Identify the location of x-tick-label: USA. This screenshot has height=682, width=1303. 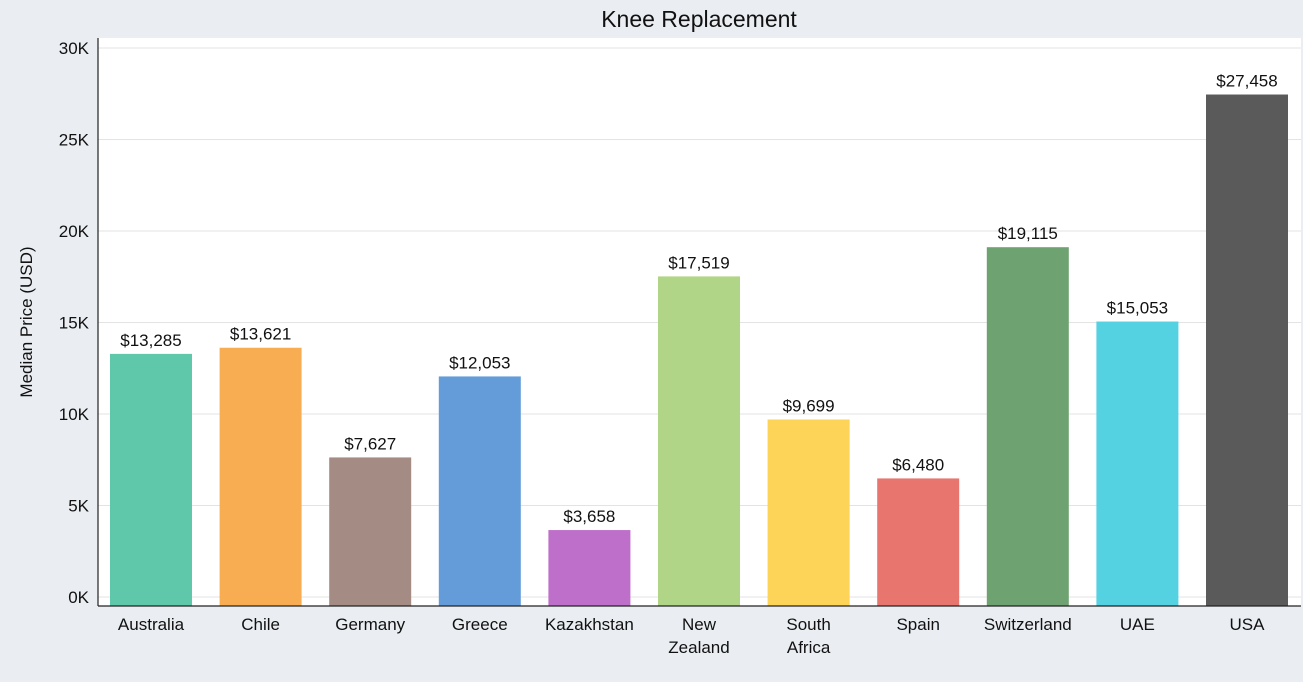
(1248, 624).